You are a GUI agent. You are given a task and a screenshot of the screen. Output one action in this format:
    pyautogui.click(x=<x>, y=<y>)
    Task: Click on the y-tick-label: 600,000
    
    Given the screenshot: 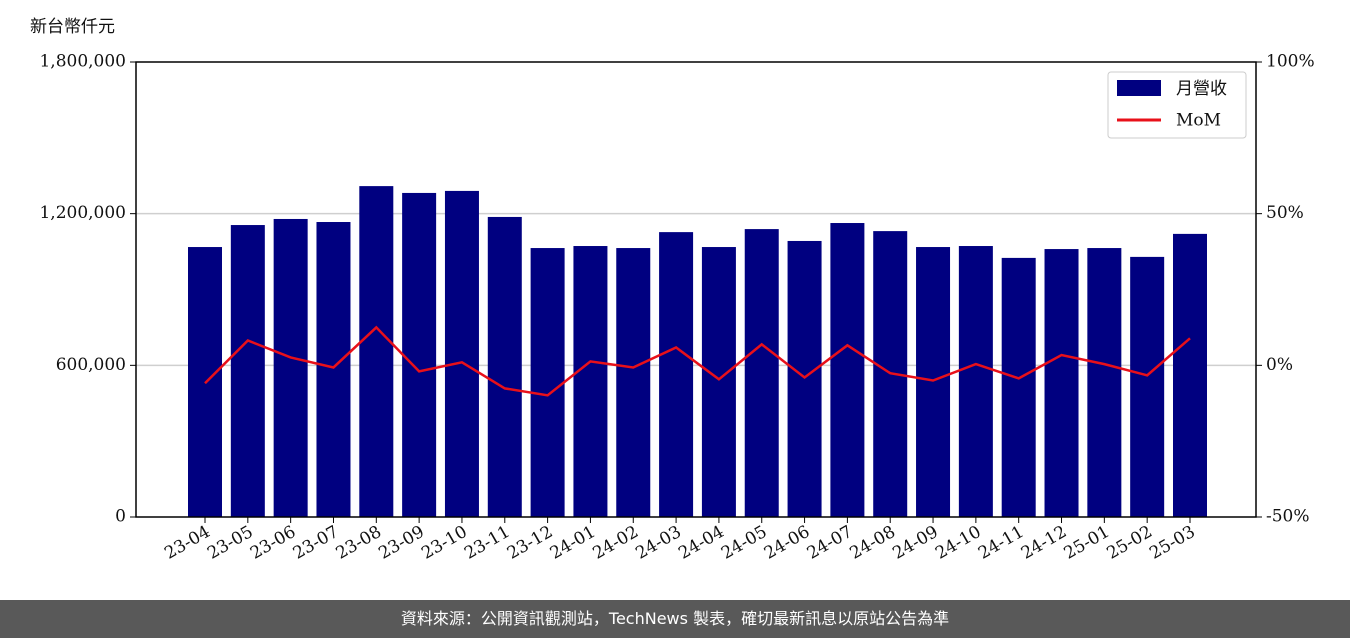 What is the action you would take?
    pyautogui.click(x=91, y=365)
    